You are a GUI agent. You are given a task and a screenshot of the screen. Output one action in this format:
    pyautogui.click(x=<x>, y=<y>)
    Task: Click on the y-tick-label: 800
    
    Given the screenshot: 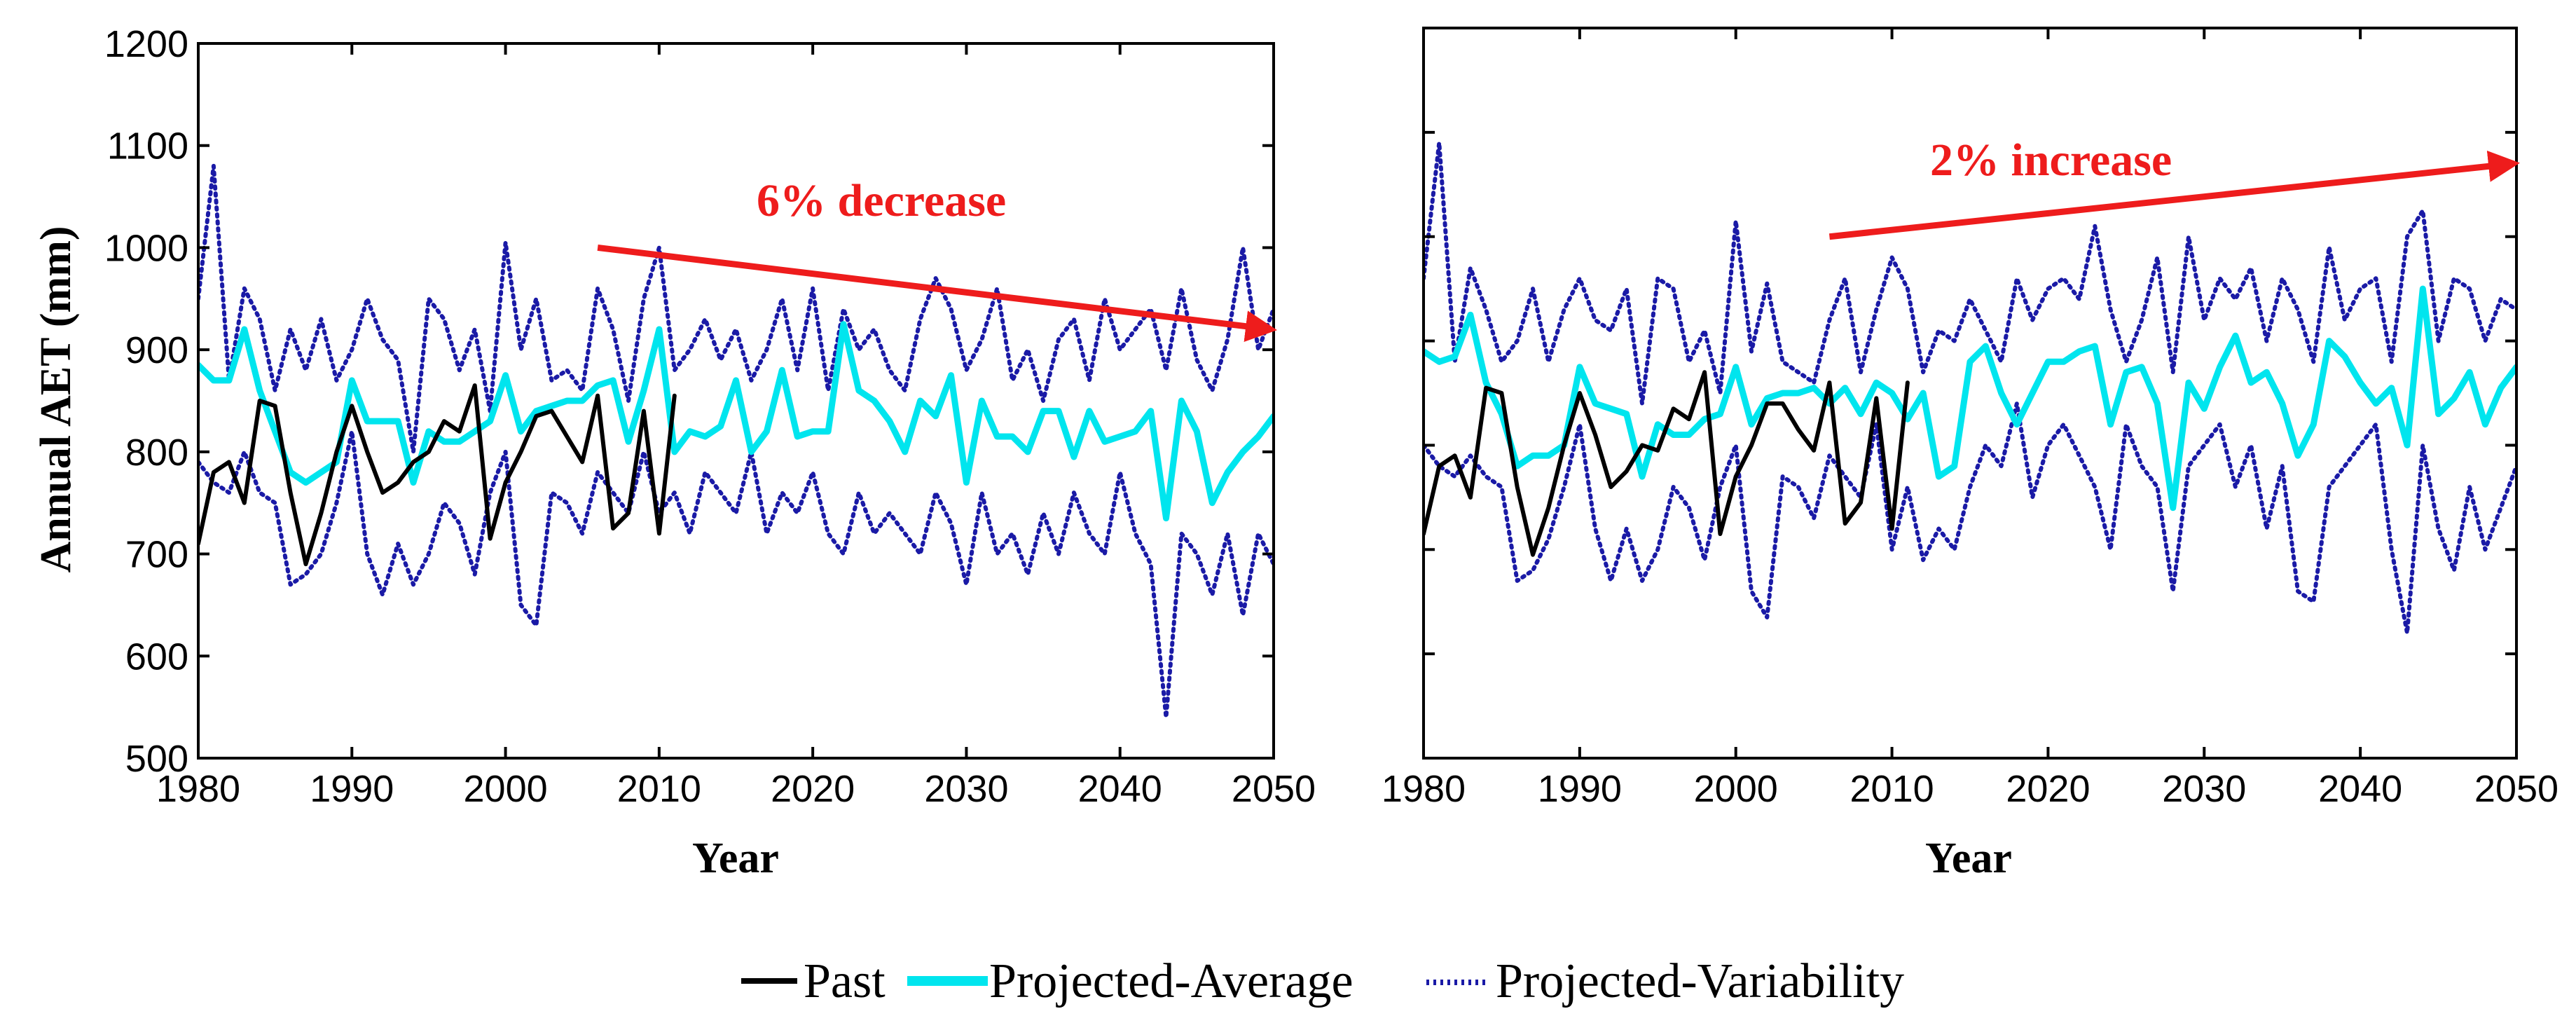 What is the action you would take?
    pyautogui.click(x=156, y=453)
    